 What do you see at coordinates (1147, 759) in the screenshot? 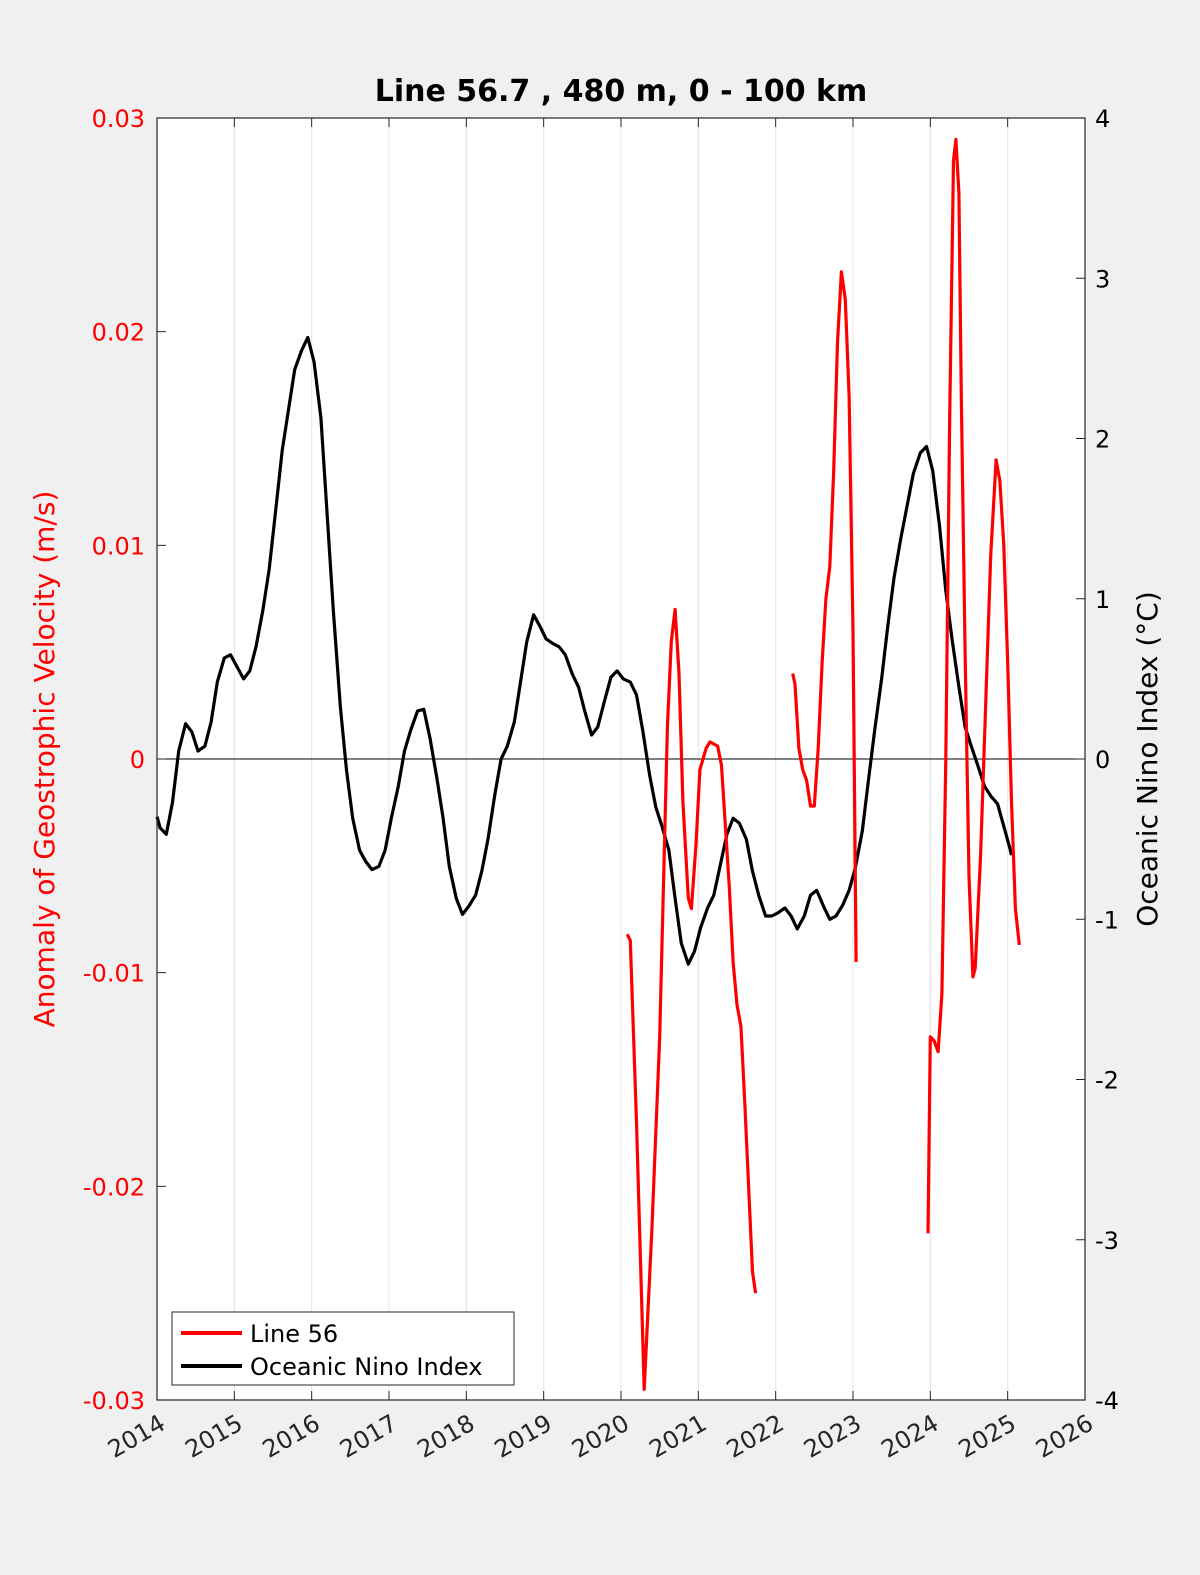
I see `right-axis-label: Oceanic Nino Index (°C)` at bounding box center [1147, 759].